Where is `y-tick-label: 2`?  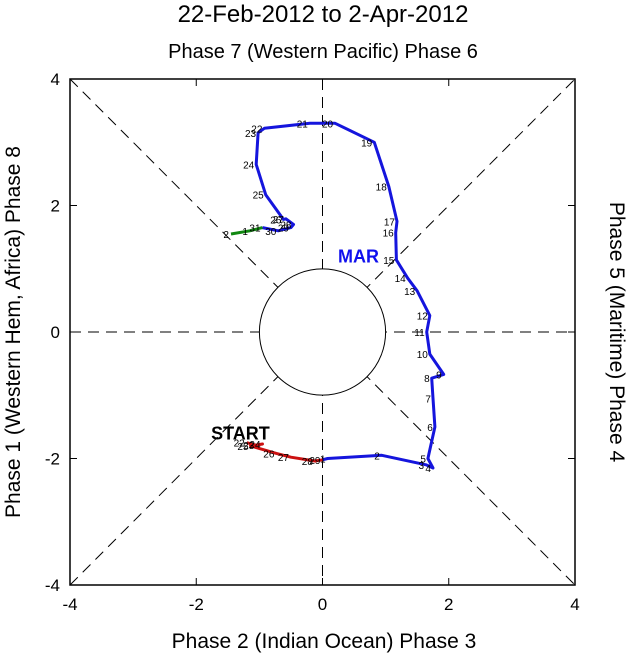 y-tick-label: 2 is located at coordinates (55, 206).